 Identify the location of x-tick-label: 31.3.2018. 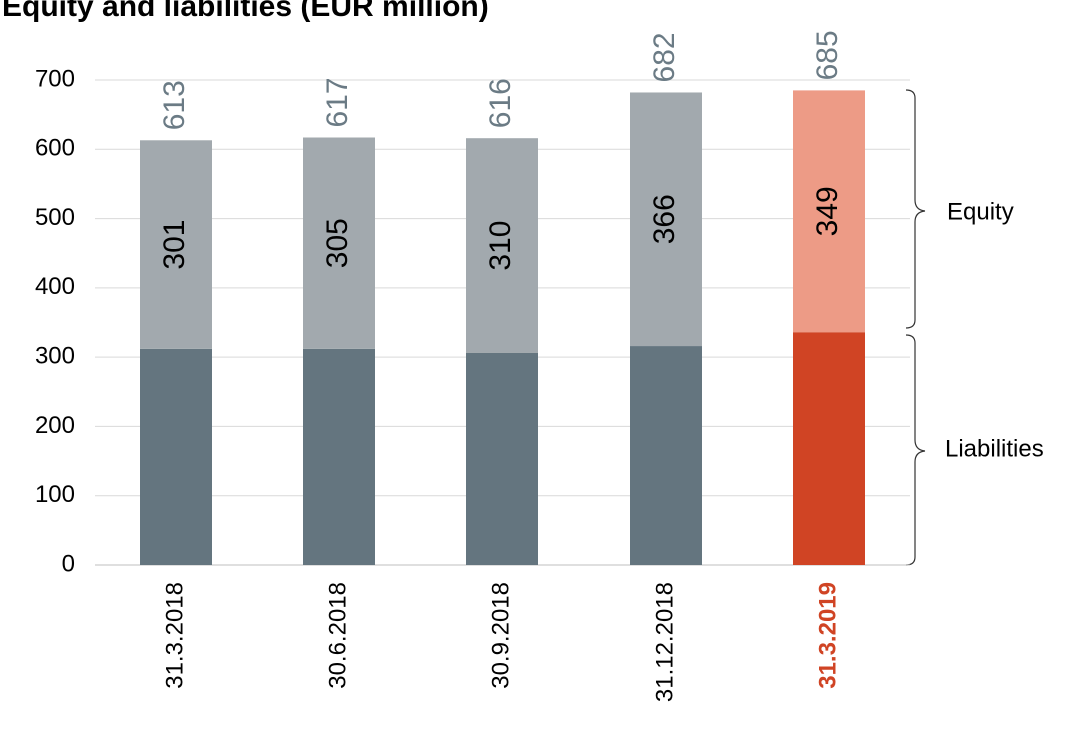
(174, 635).